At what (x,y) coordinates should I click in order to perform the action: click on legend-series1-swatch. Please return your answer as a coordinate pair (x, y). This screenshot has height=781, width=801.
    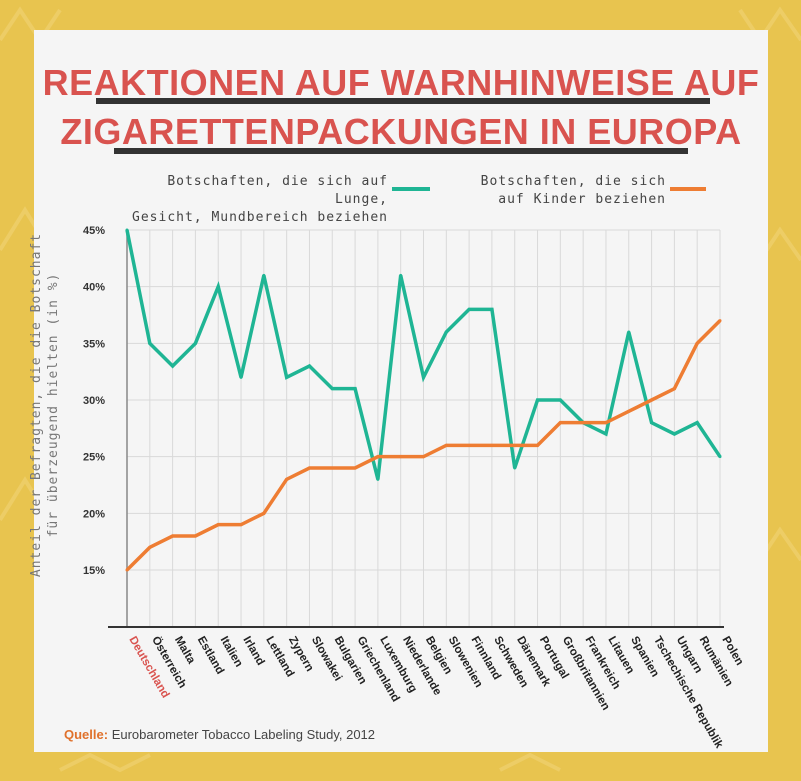
    Looking at the image, I should click on (411, 189).